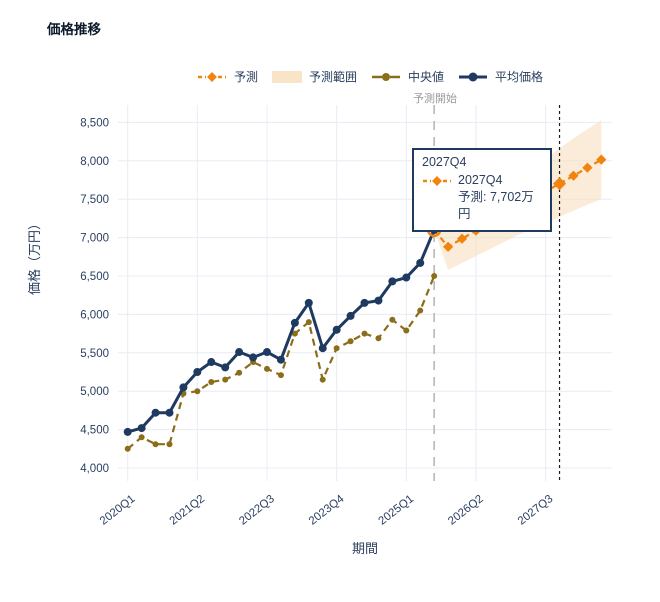  I want to click on x-tick-label: 2021Q2, so click(188, 510).